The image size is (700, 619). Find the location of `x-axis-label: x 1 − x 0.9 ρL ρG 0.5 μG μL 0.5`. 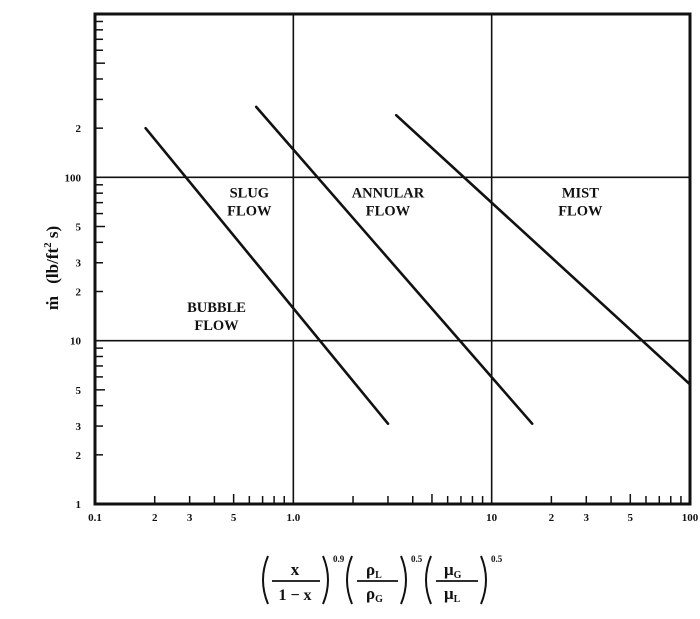

x-axis-label: x 1 − x 0.9 ρL ρG 0.5 μG μL 0.5 is located at coordinates (382, 579).